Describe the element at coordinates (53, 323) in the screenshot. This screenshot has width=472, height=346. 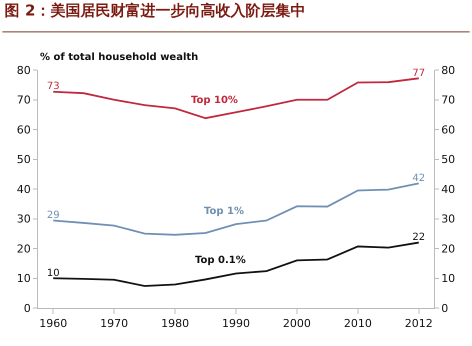
I see `x-tick-label: 1960` at that location.